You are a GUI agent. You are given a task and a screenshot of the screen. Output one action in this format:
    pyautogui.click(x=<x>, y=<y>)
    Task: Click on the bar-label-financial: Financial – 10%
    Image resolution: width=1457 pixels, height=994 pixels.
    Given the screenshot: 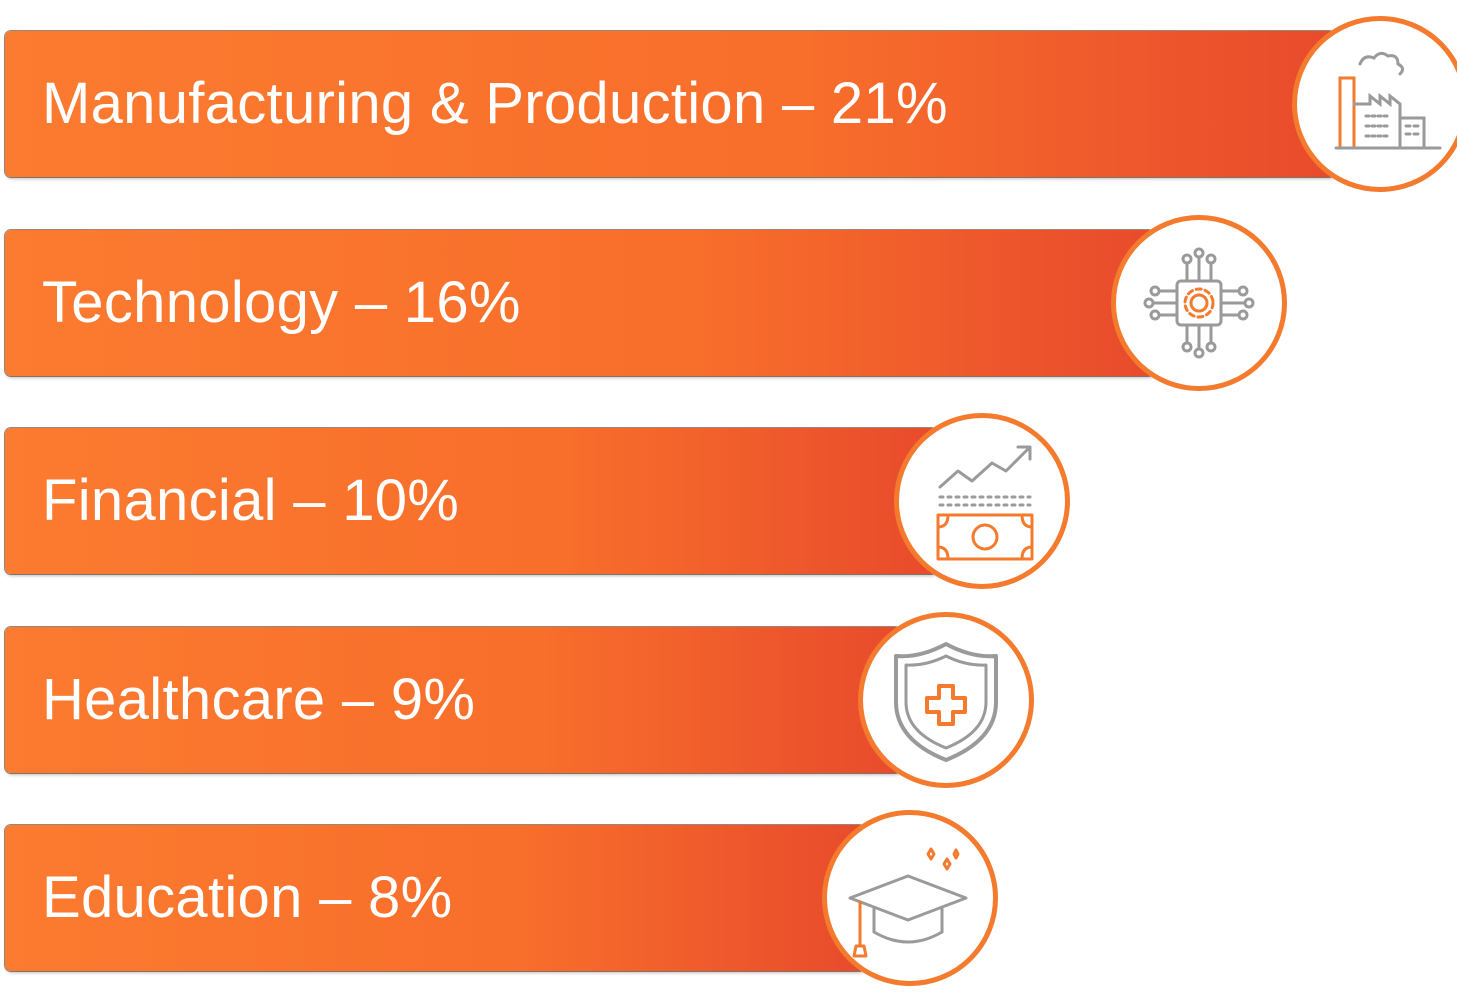 What is the action you would take?
    pyautogui.click(x=251, y=500)
    